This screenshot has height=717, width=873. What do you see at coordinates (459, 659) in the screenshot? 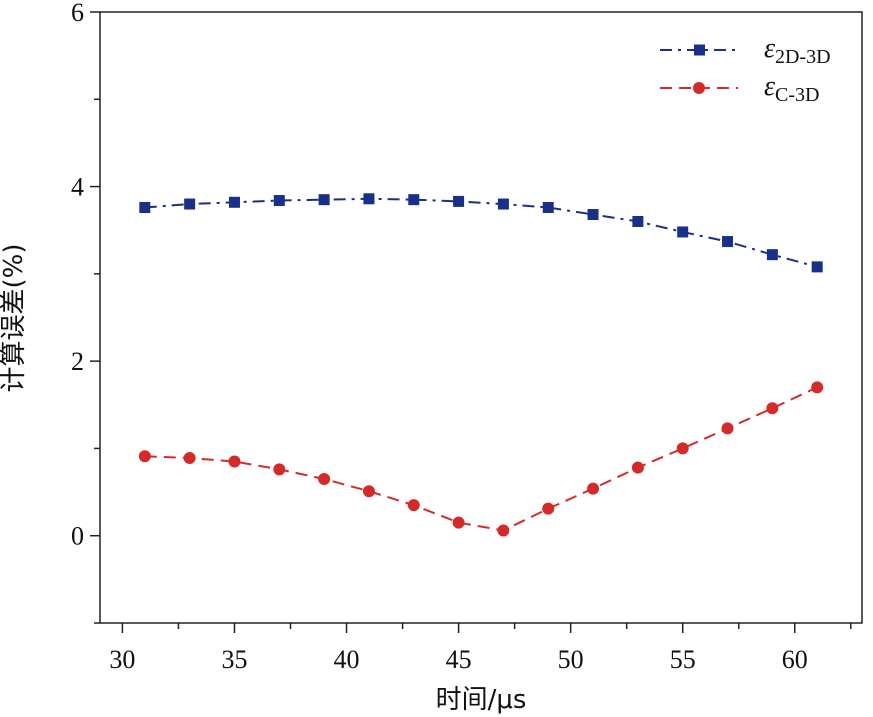
I see `x-tick-label: 45` at bounding box center [459, 659].